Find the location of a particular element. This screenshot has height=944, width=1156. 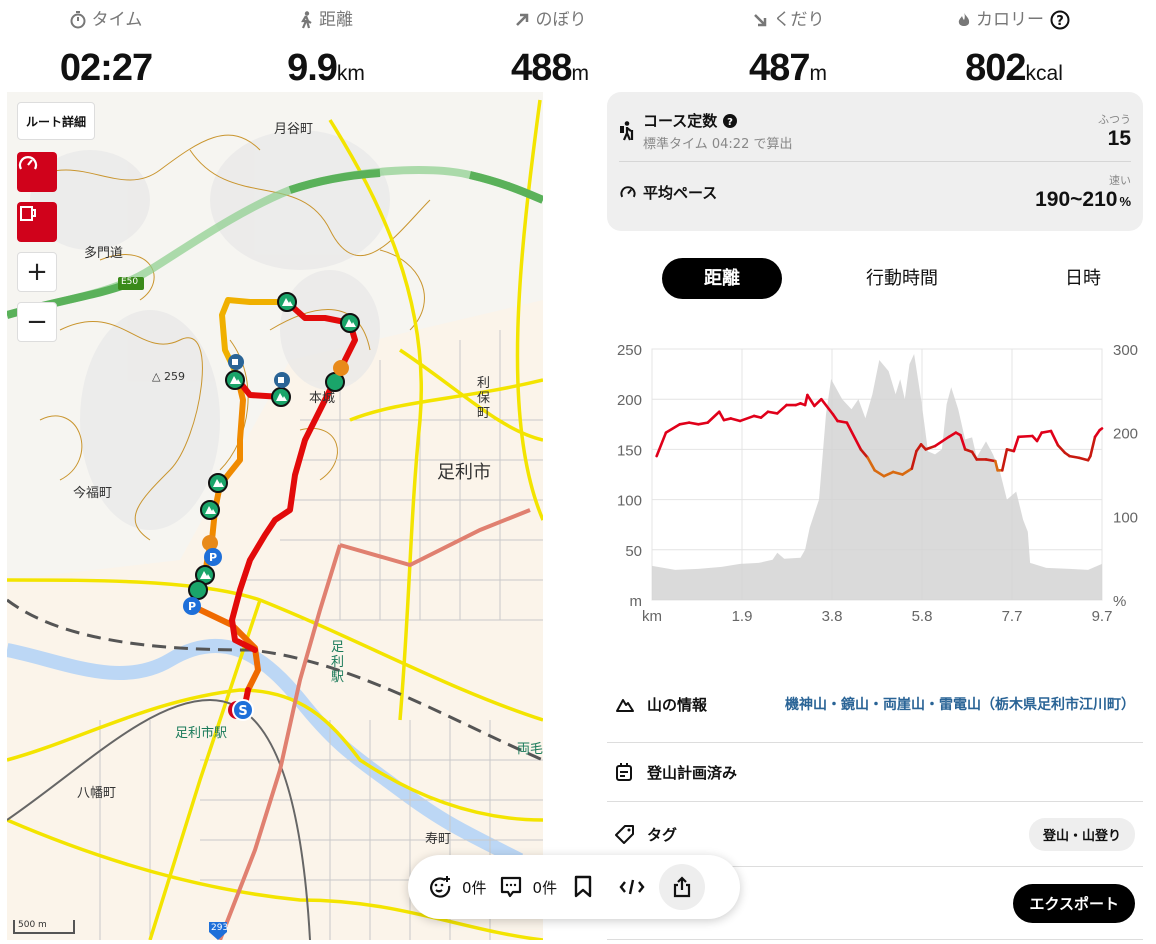

walker-icon is located at coordinates (306, 20).